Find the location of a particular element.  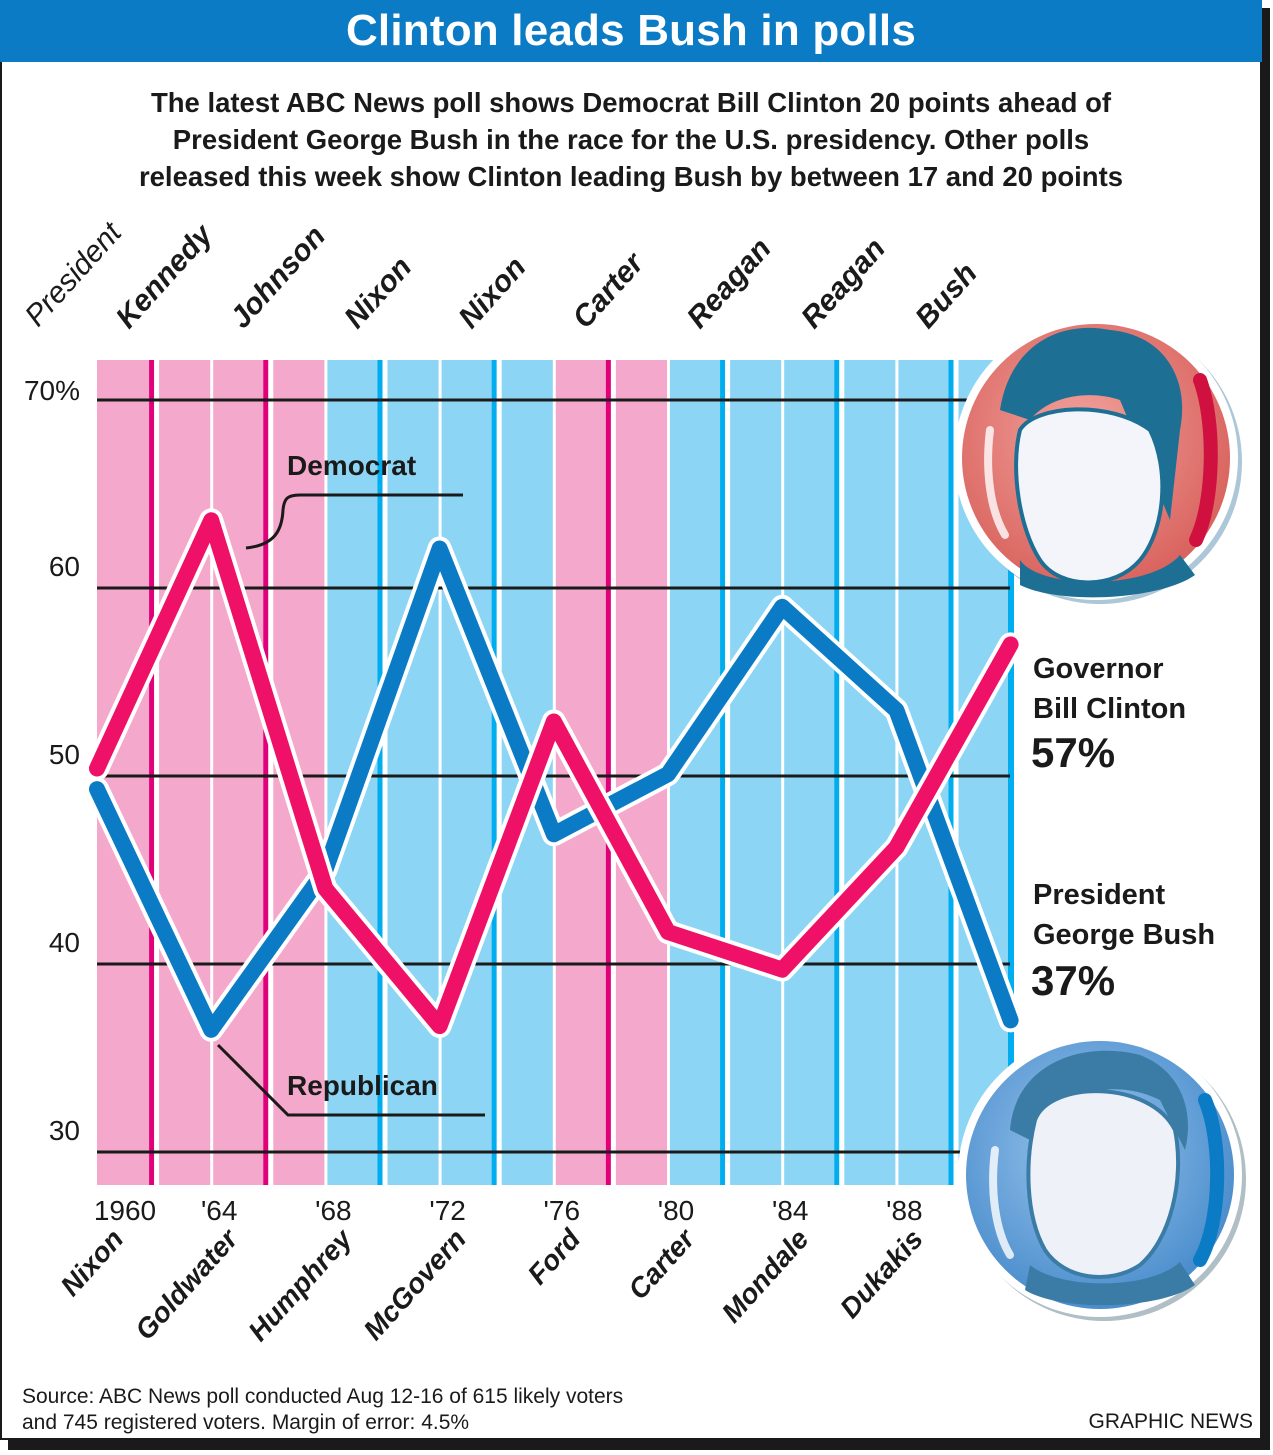

bush-portrait-badge is located at coordinates (1102, 1177).